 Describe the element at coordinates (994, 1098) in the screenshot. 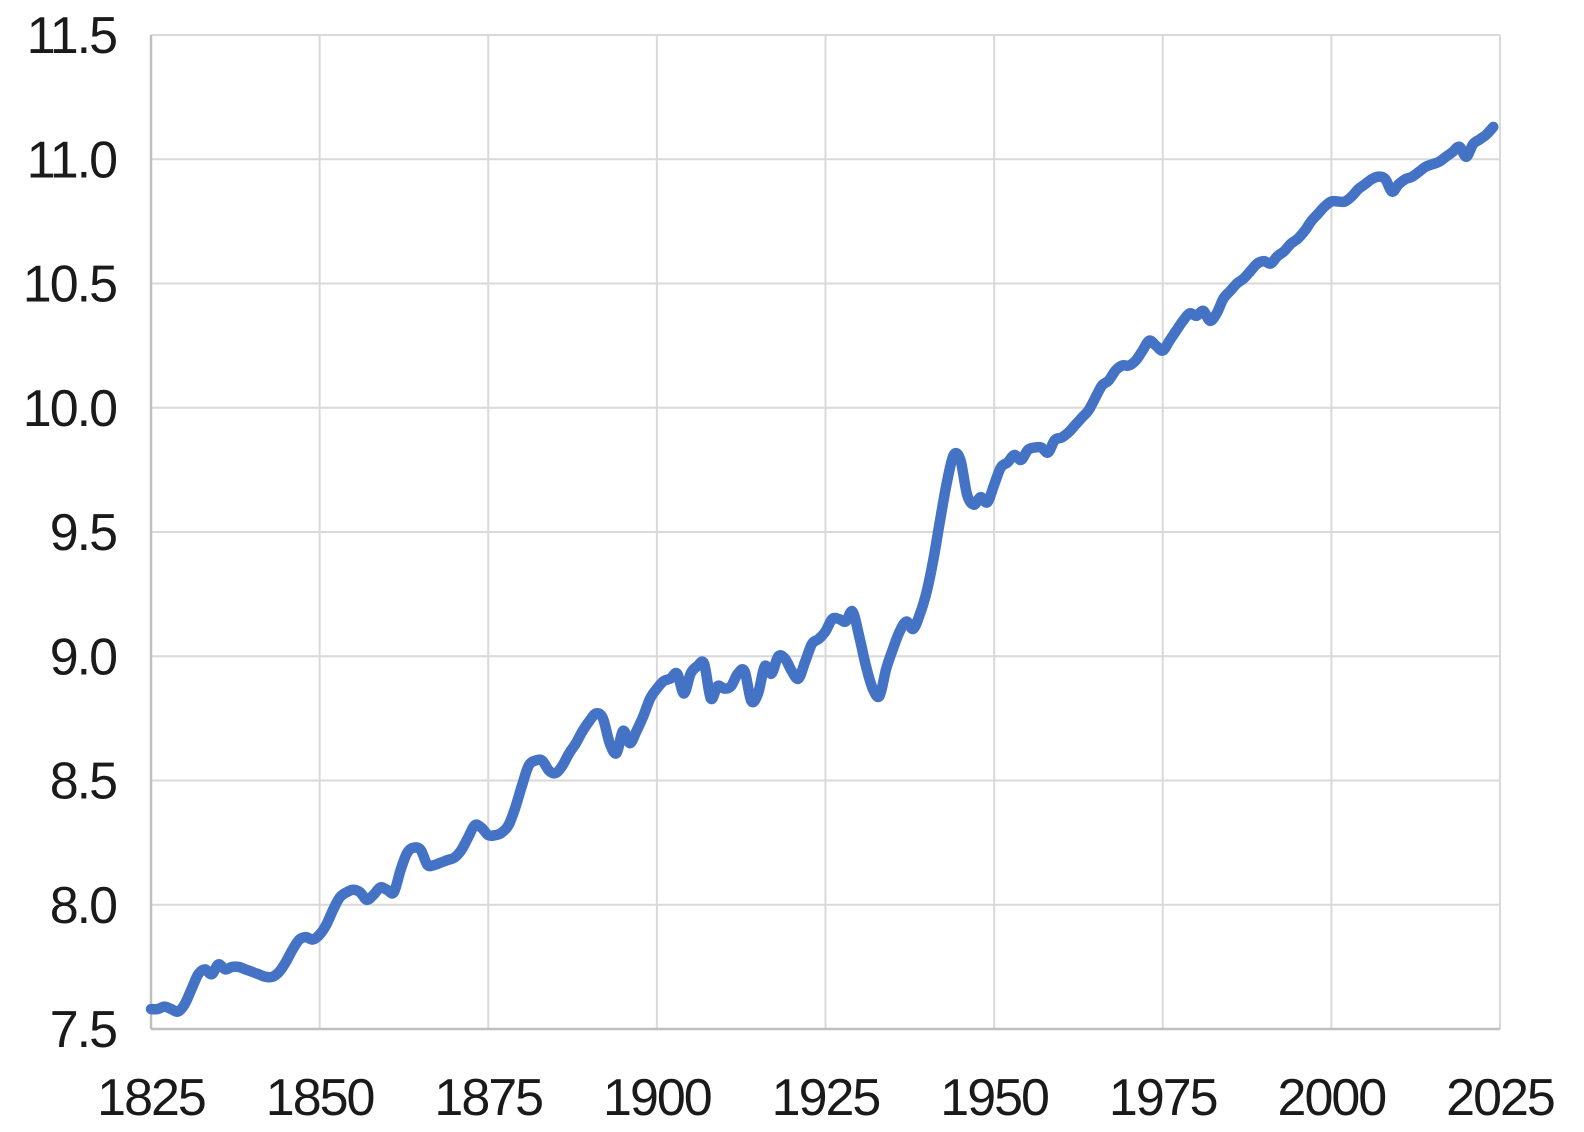

I see `x-tick-label: 1950` at that location.